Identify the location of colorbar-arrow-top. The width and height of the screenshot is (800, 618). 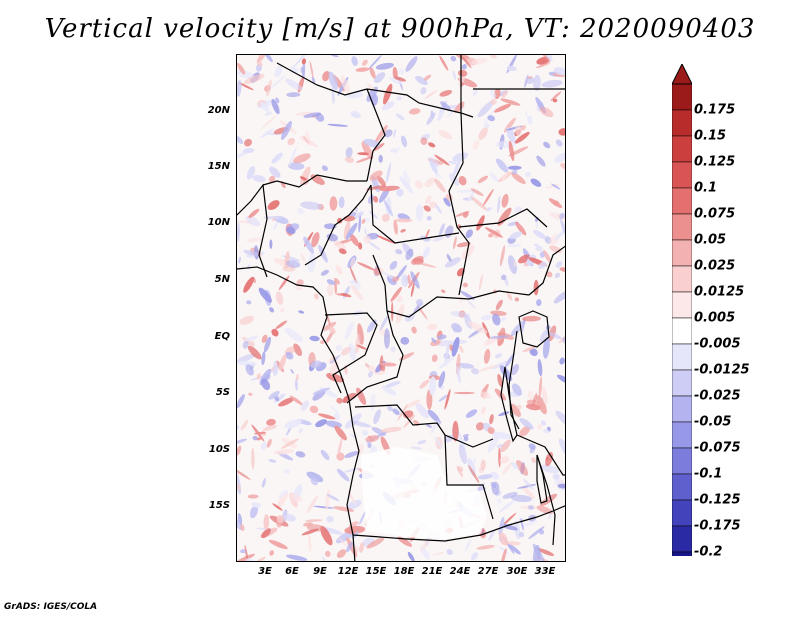
(682, 74).